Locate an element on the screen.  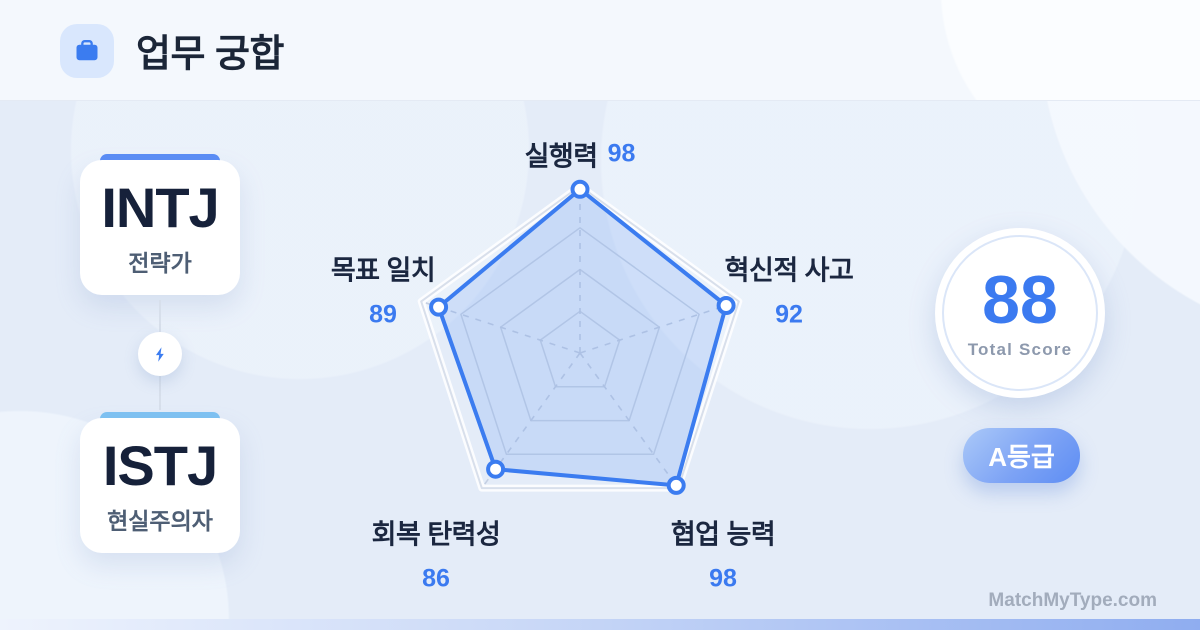
axis-label-collaboration: 협업 능력 98 is located at coordinates (723, 553).